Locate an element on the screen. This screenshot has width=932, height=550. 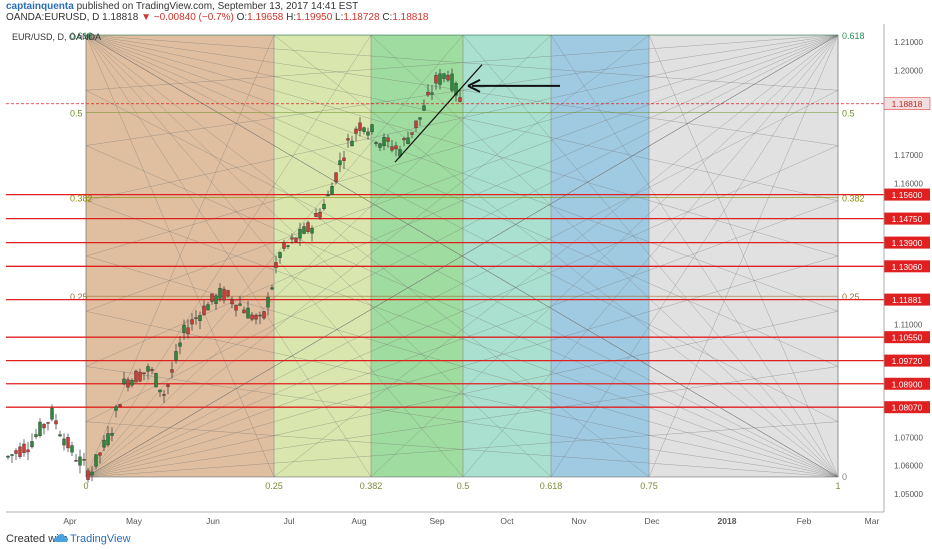
fib-price-label-left-3: 0.25 is located at coordinates (79, 297).